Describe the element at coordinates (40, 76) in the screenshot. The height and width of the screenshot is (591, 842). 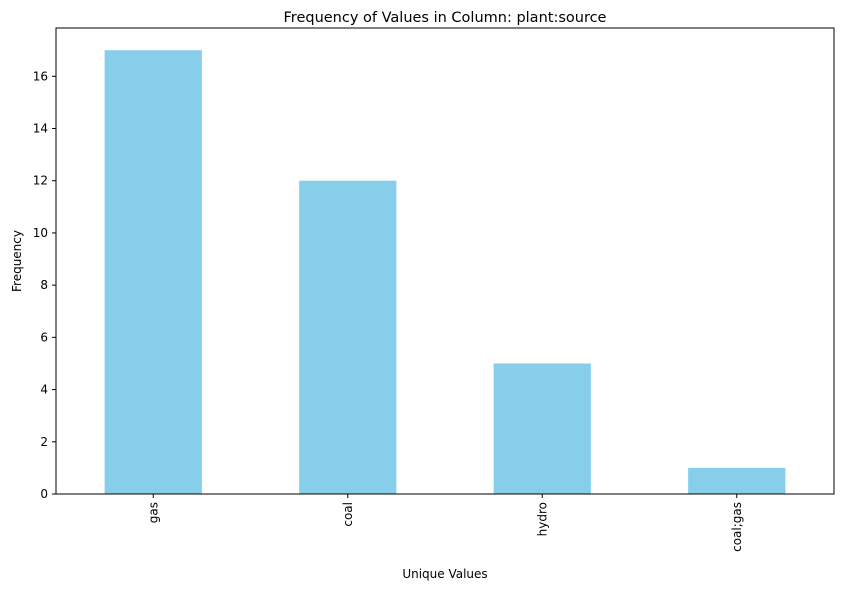
I see `y-tick-label: 16` at that location.